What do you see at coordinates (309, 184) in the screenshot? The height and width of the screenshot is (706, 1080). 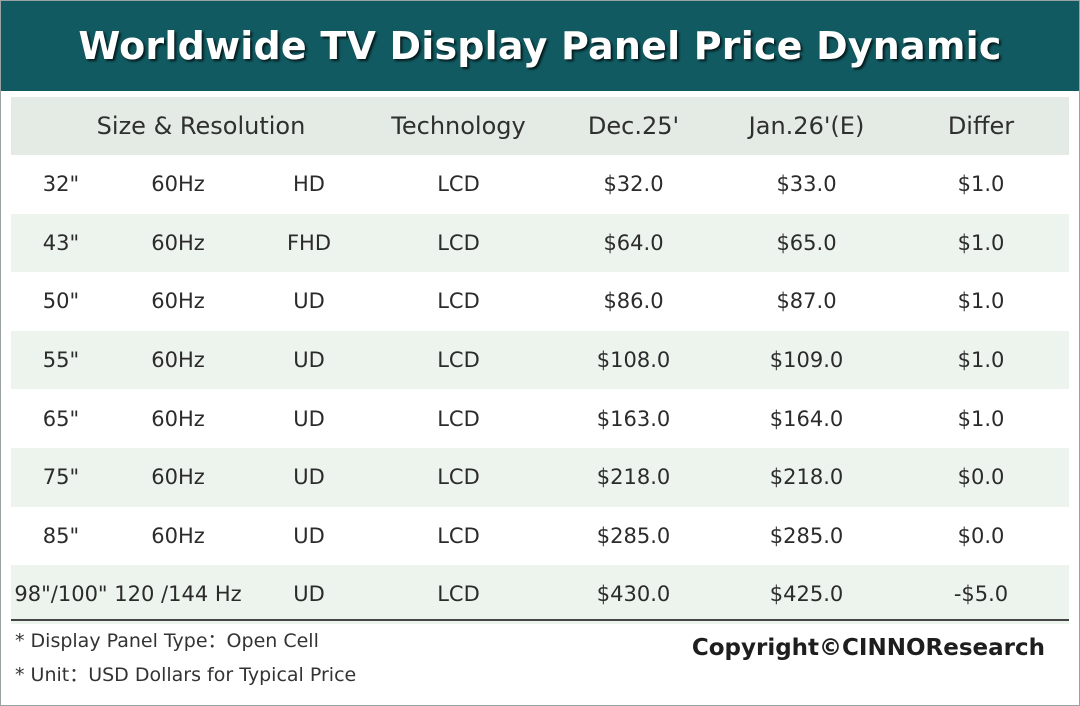 I see `cell-resolution: HD` at bounding box center [309, 184].